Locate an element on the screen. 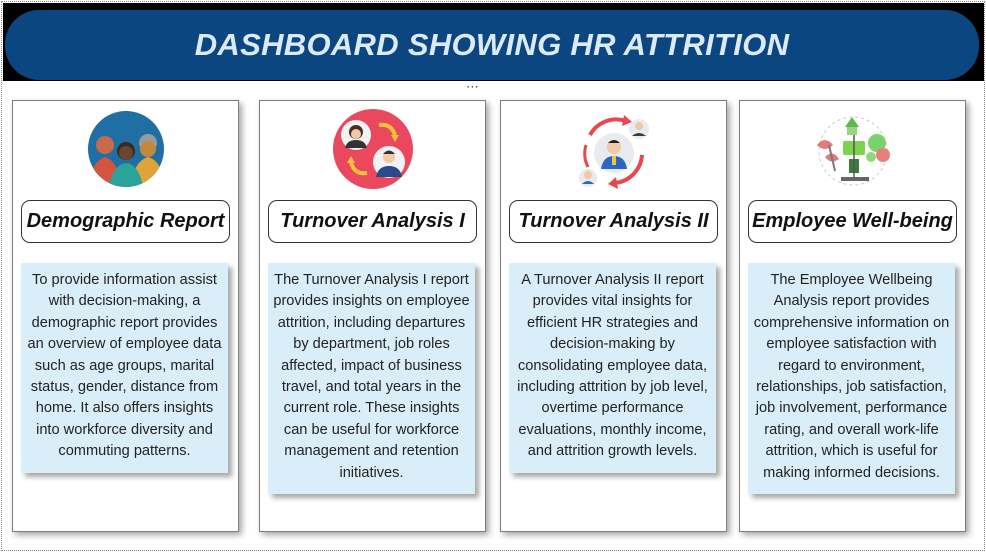 The width and height of the screenshot is (986, 552). title-banner: DASHBOARD SHOWING HR ATTRITION is located at coordinates (492, 45).